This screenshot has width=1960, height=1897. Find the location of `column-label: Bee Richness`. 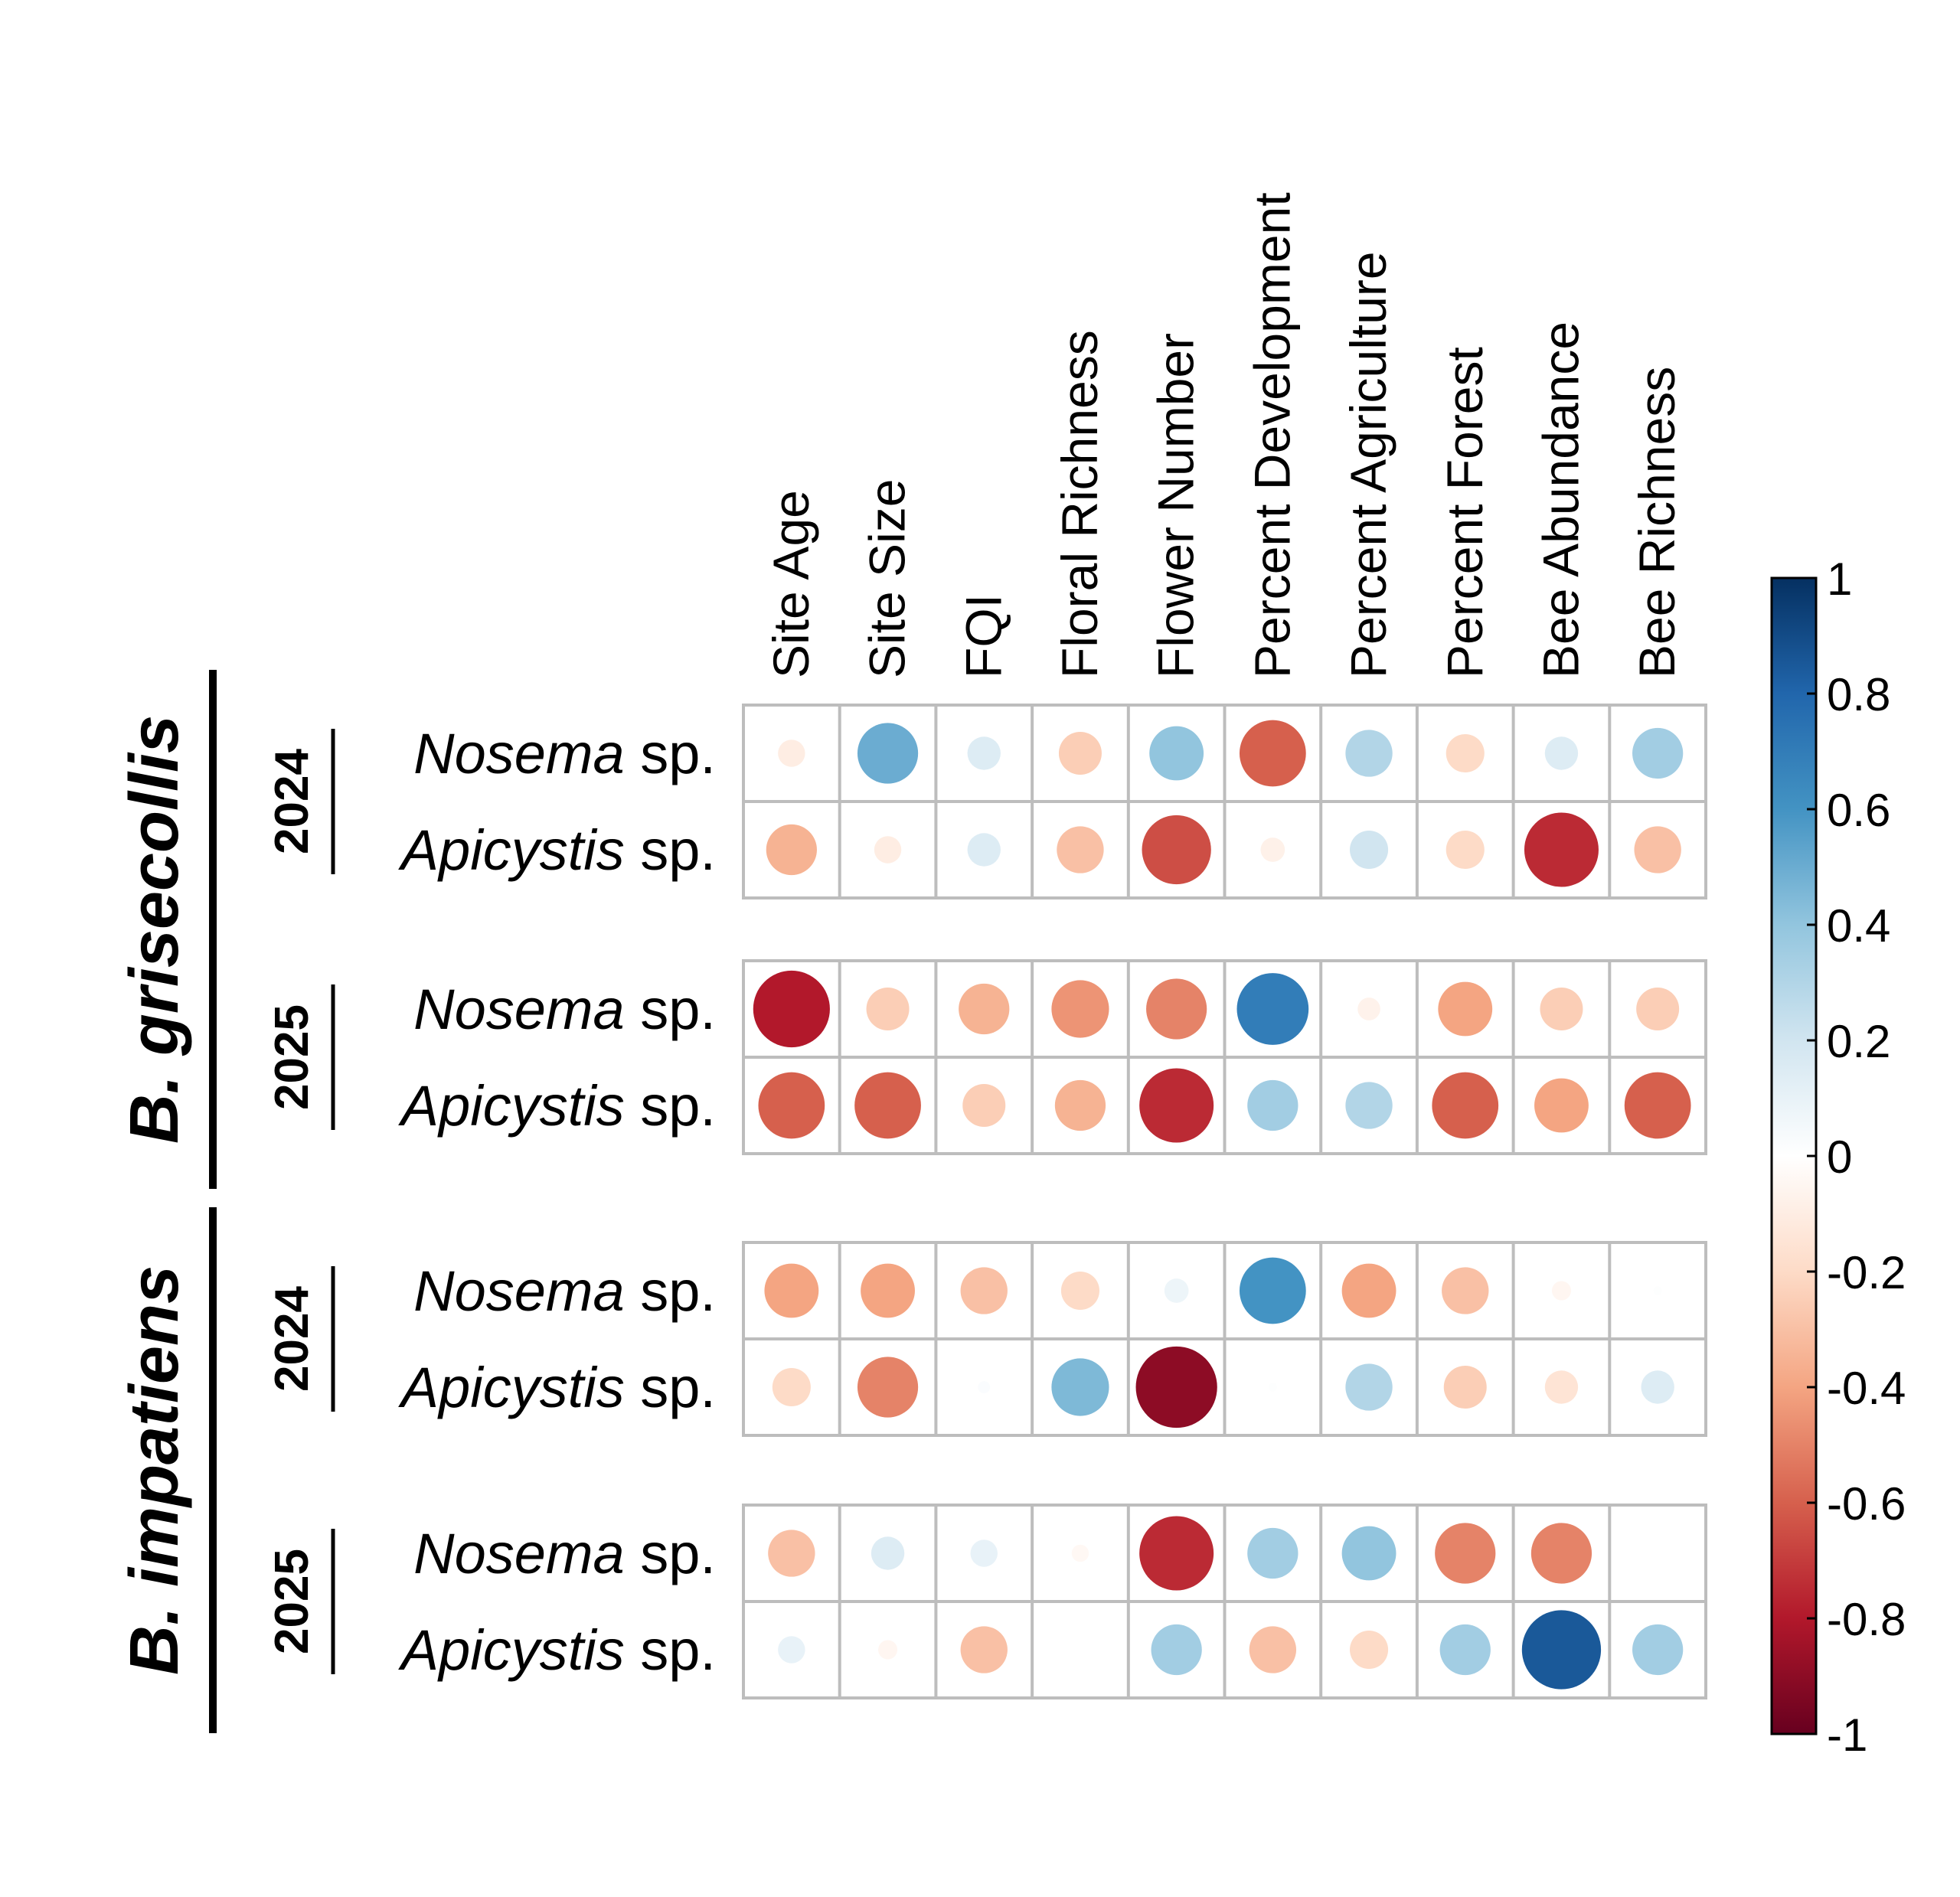

column-label: Bee Richness is located at coordinates (1656, 522).